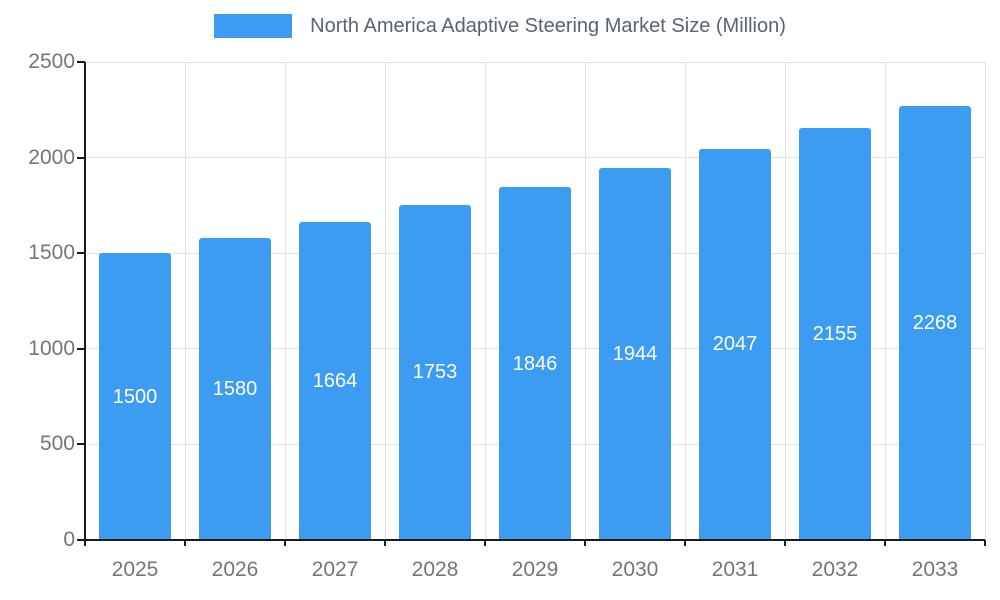 The image size is (1000, 600). I want to click on bar-value-label: 1664, so click(335, 380).